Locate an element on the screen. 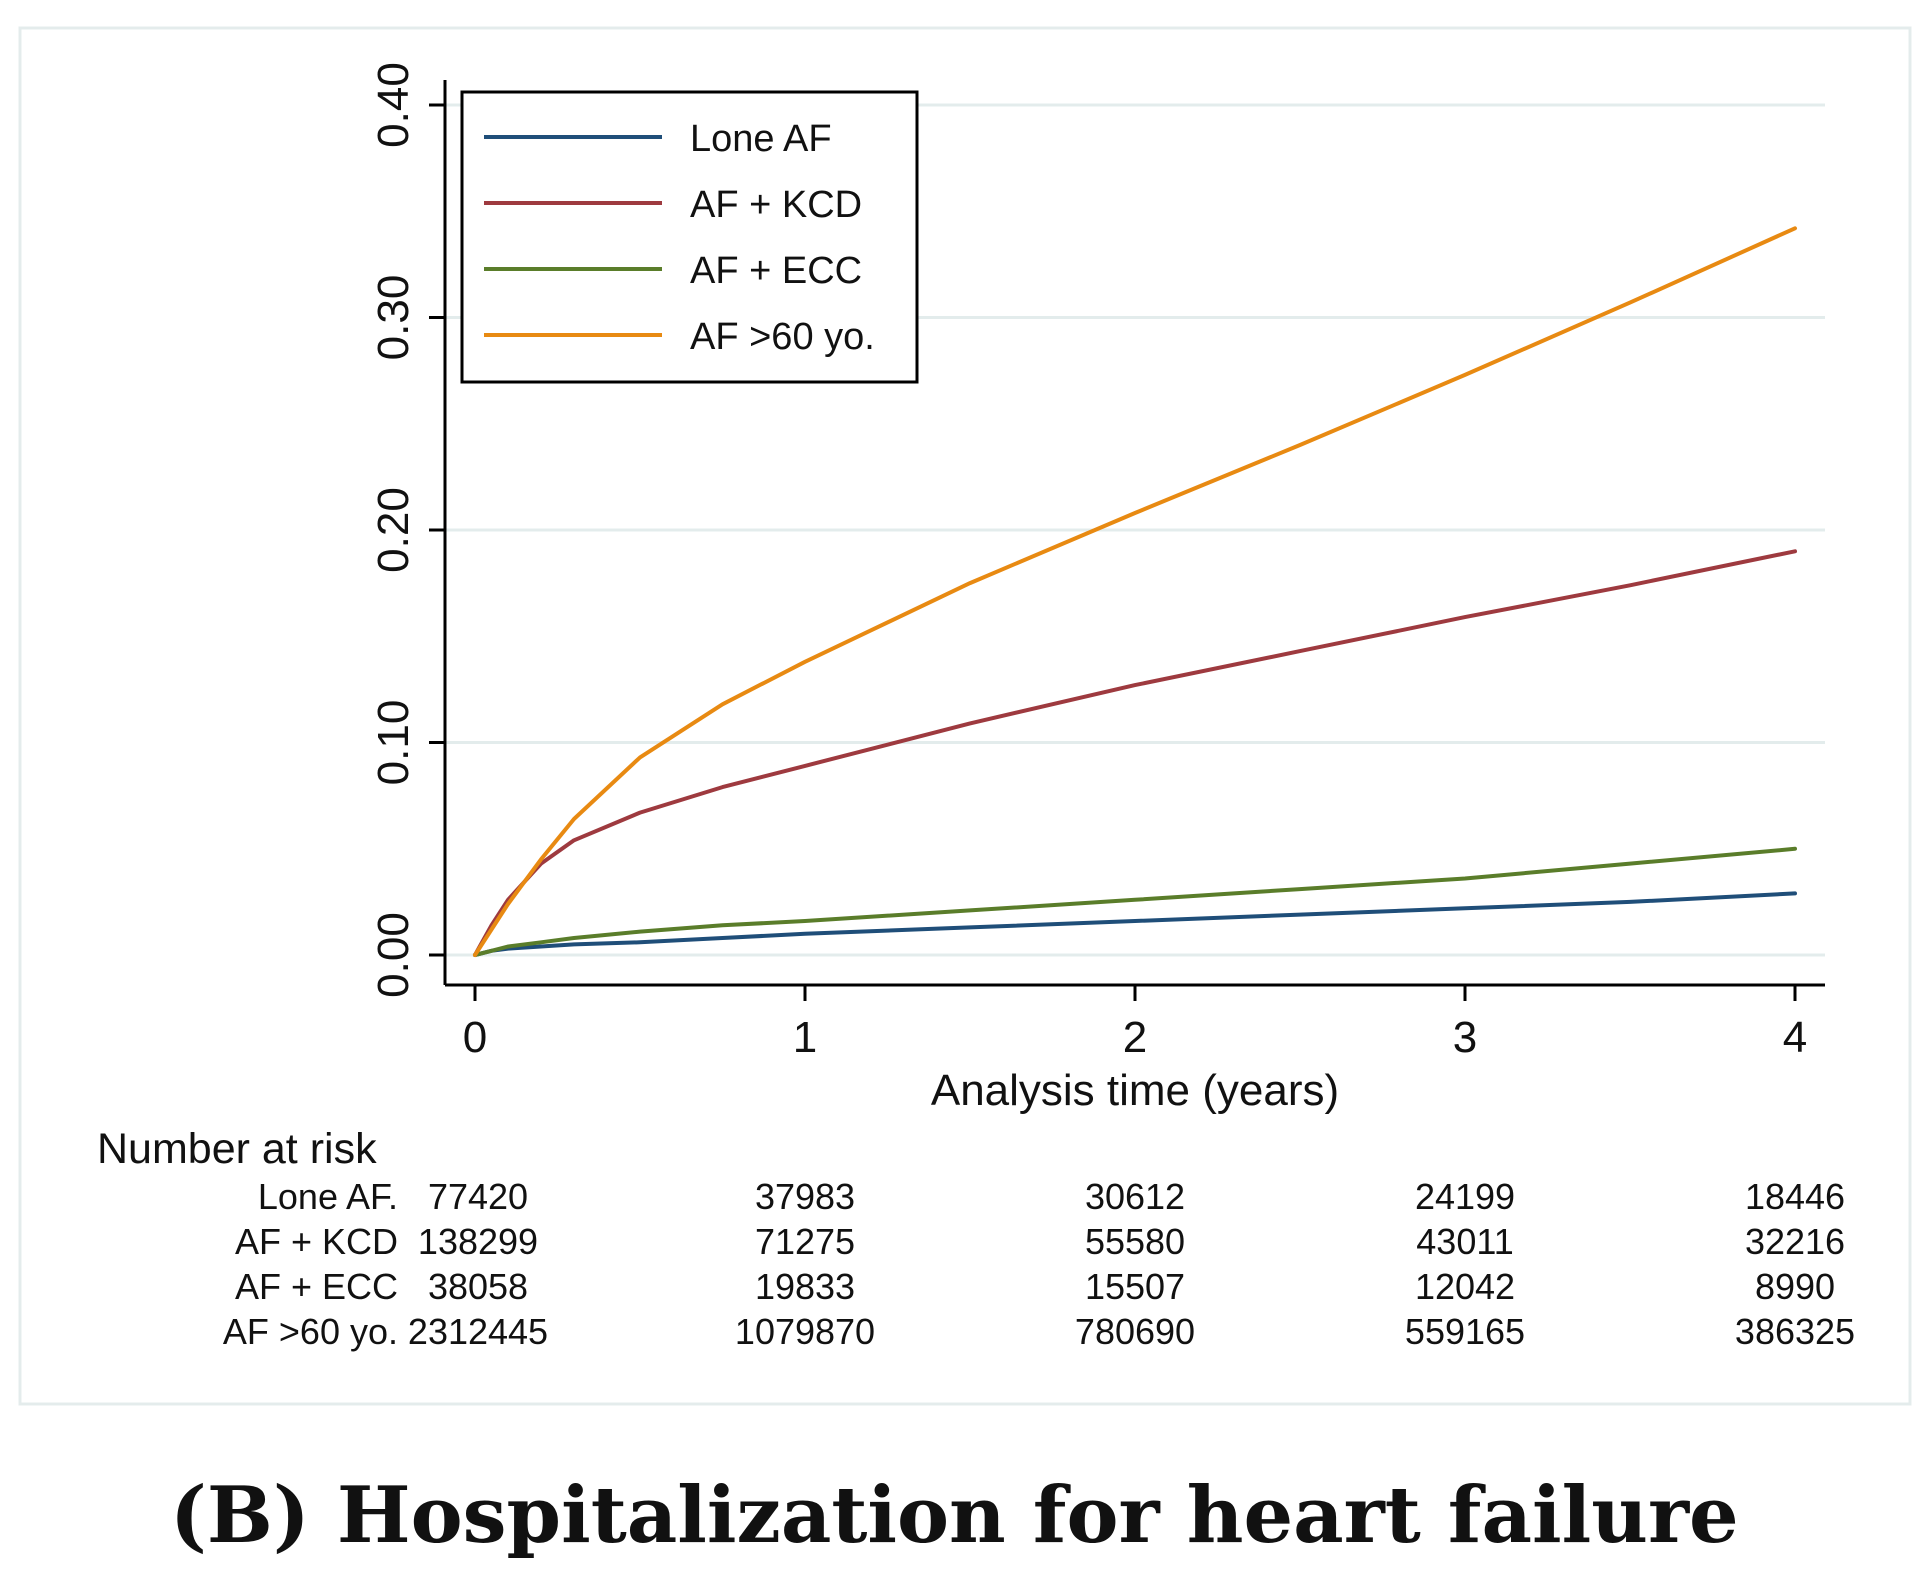 The image size is (1931, 1591). risk-row-label-0: Lone AF. is located at coordinates (328, 1196).